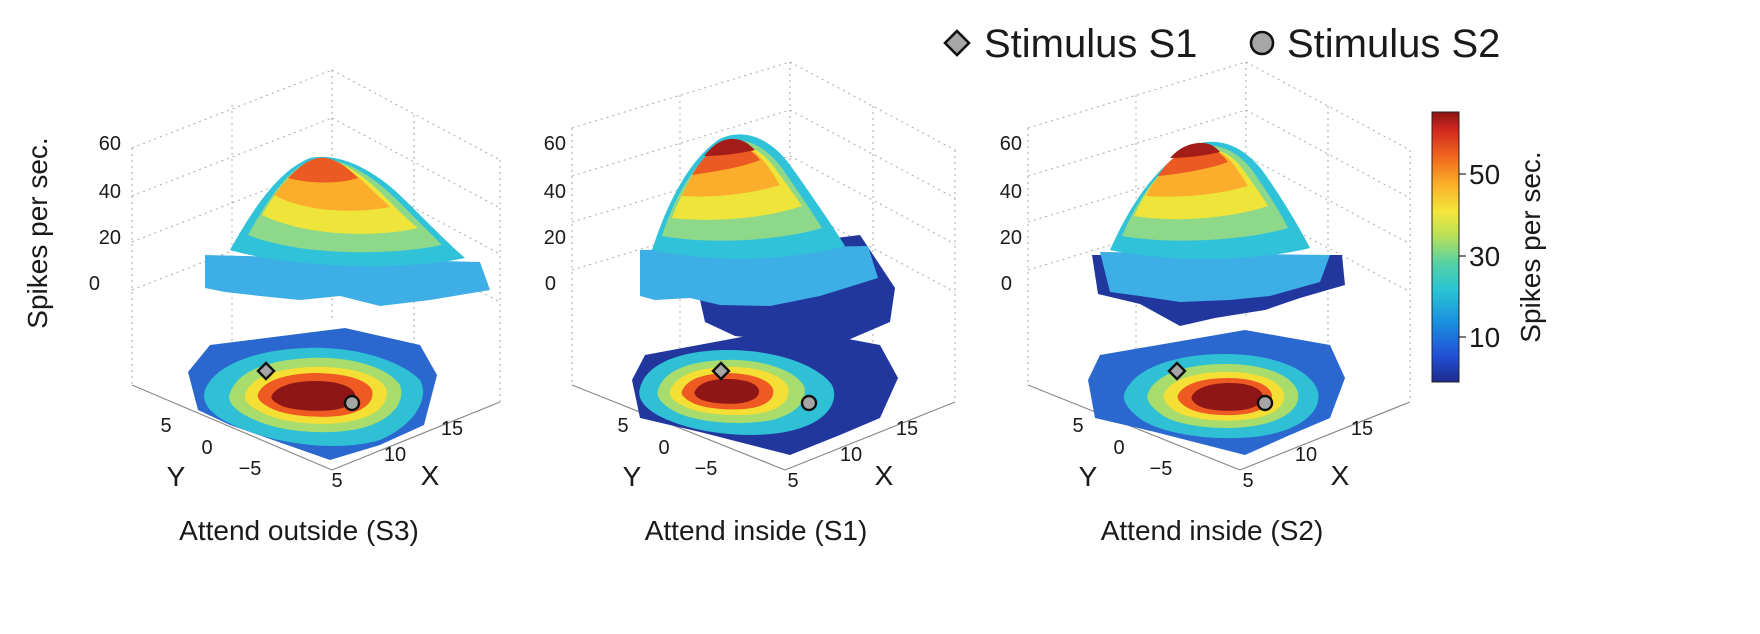  What do you see at coordinates (1227, 397) in the screenshot?
I see `panel-3-contour-peak` at bounding box center [1227, 397].